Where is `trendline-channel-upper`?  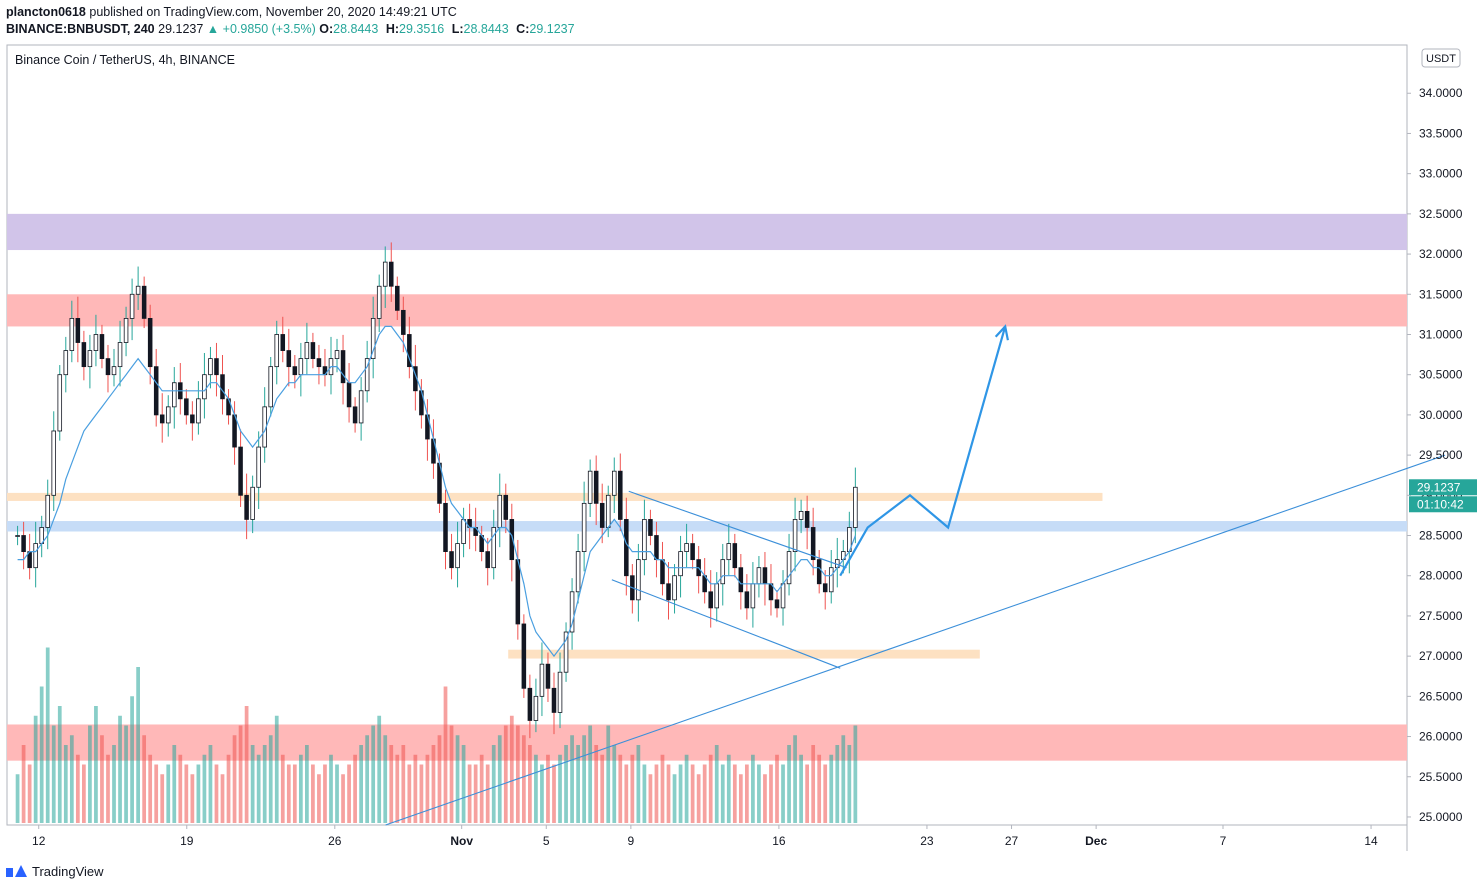
trendline-channel-upper is located at coordinates (737, 529).